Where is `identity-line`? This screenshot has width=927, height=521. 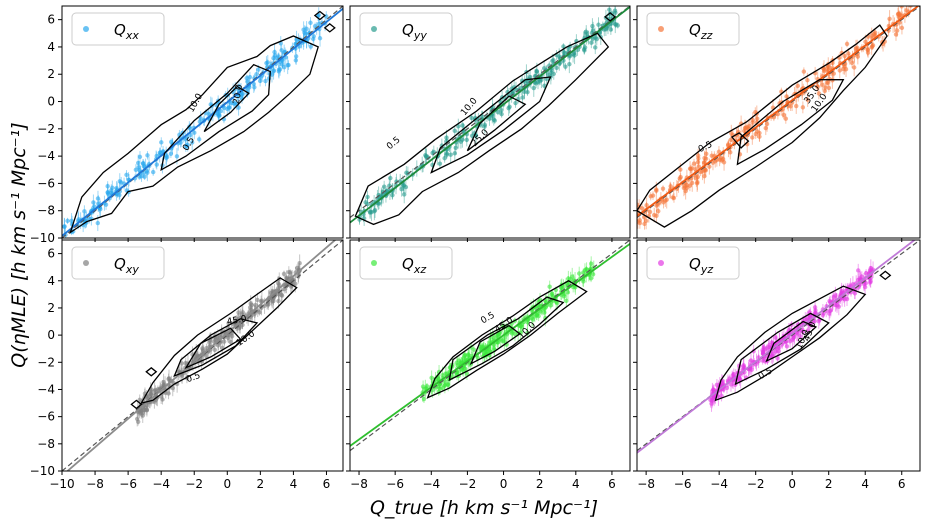
identity-line is located at coordinates (490, 346).